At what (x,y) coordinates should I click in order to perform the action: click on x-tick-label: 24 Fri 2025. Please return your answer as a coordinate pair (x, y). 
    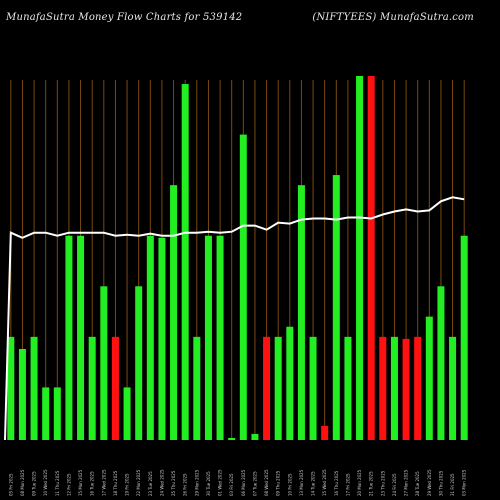
    Looking at the image, I should click on (394, 484).